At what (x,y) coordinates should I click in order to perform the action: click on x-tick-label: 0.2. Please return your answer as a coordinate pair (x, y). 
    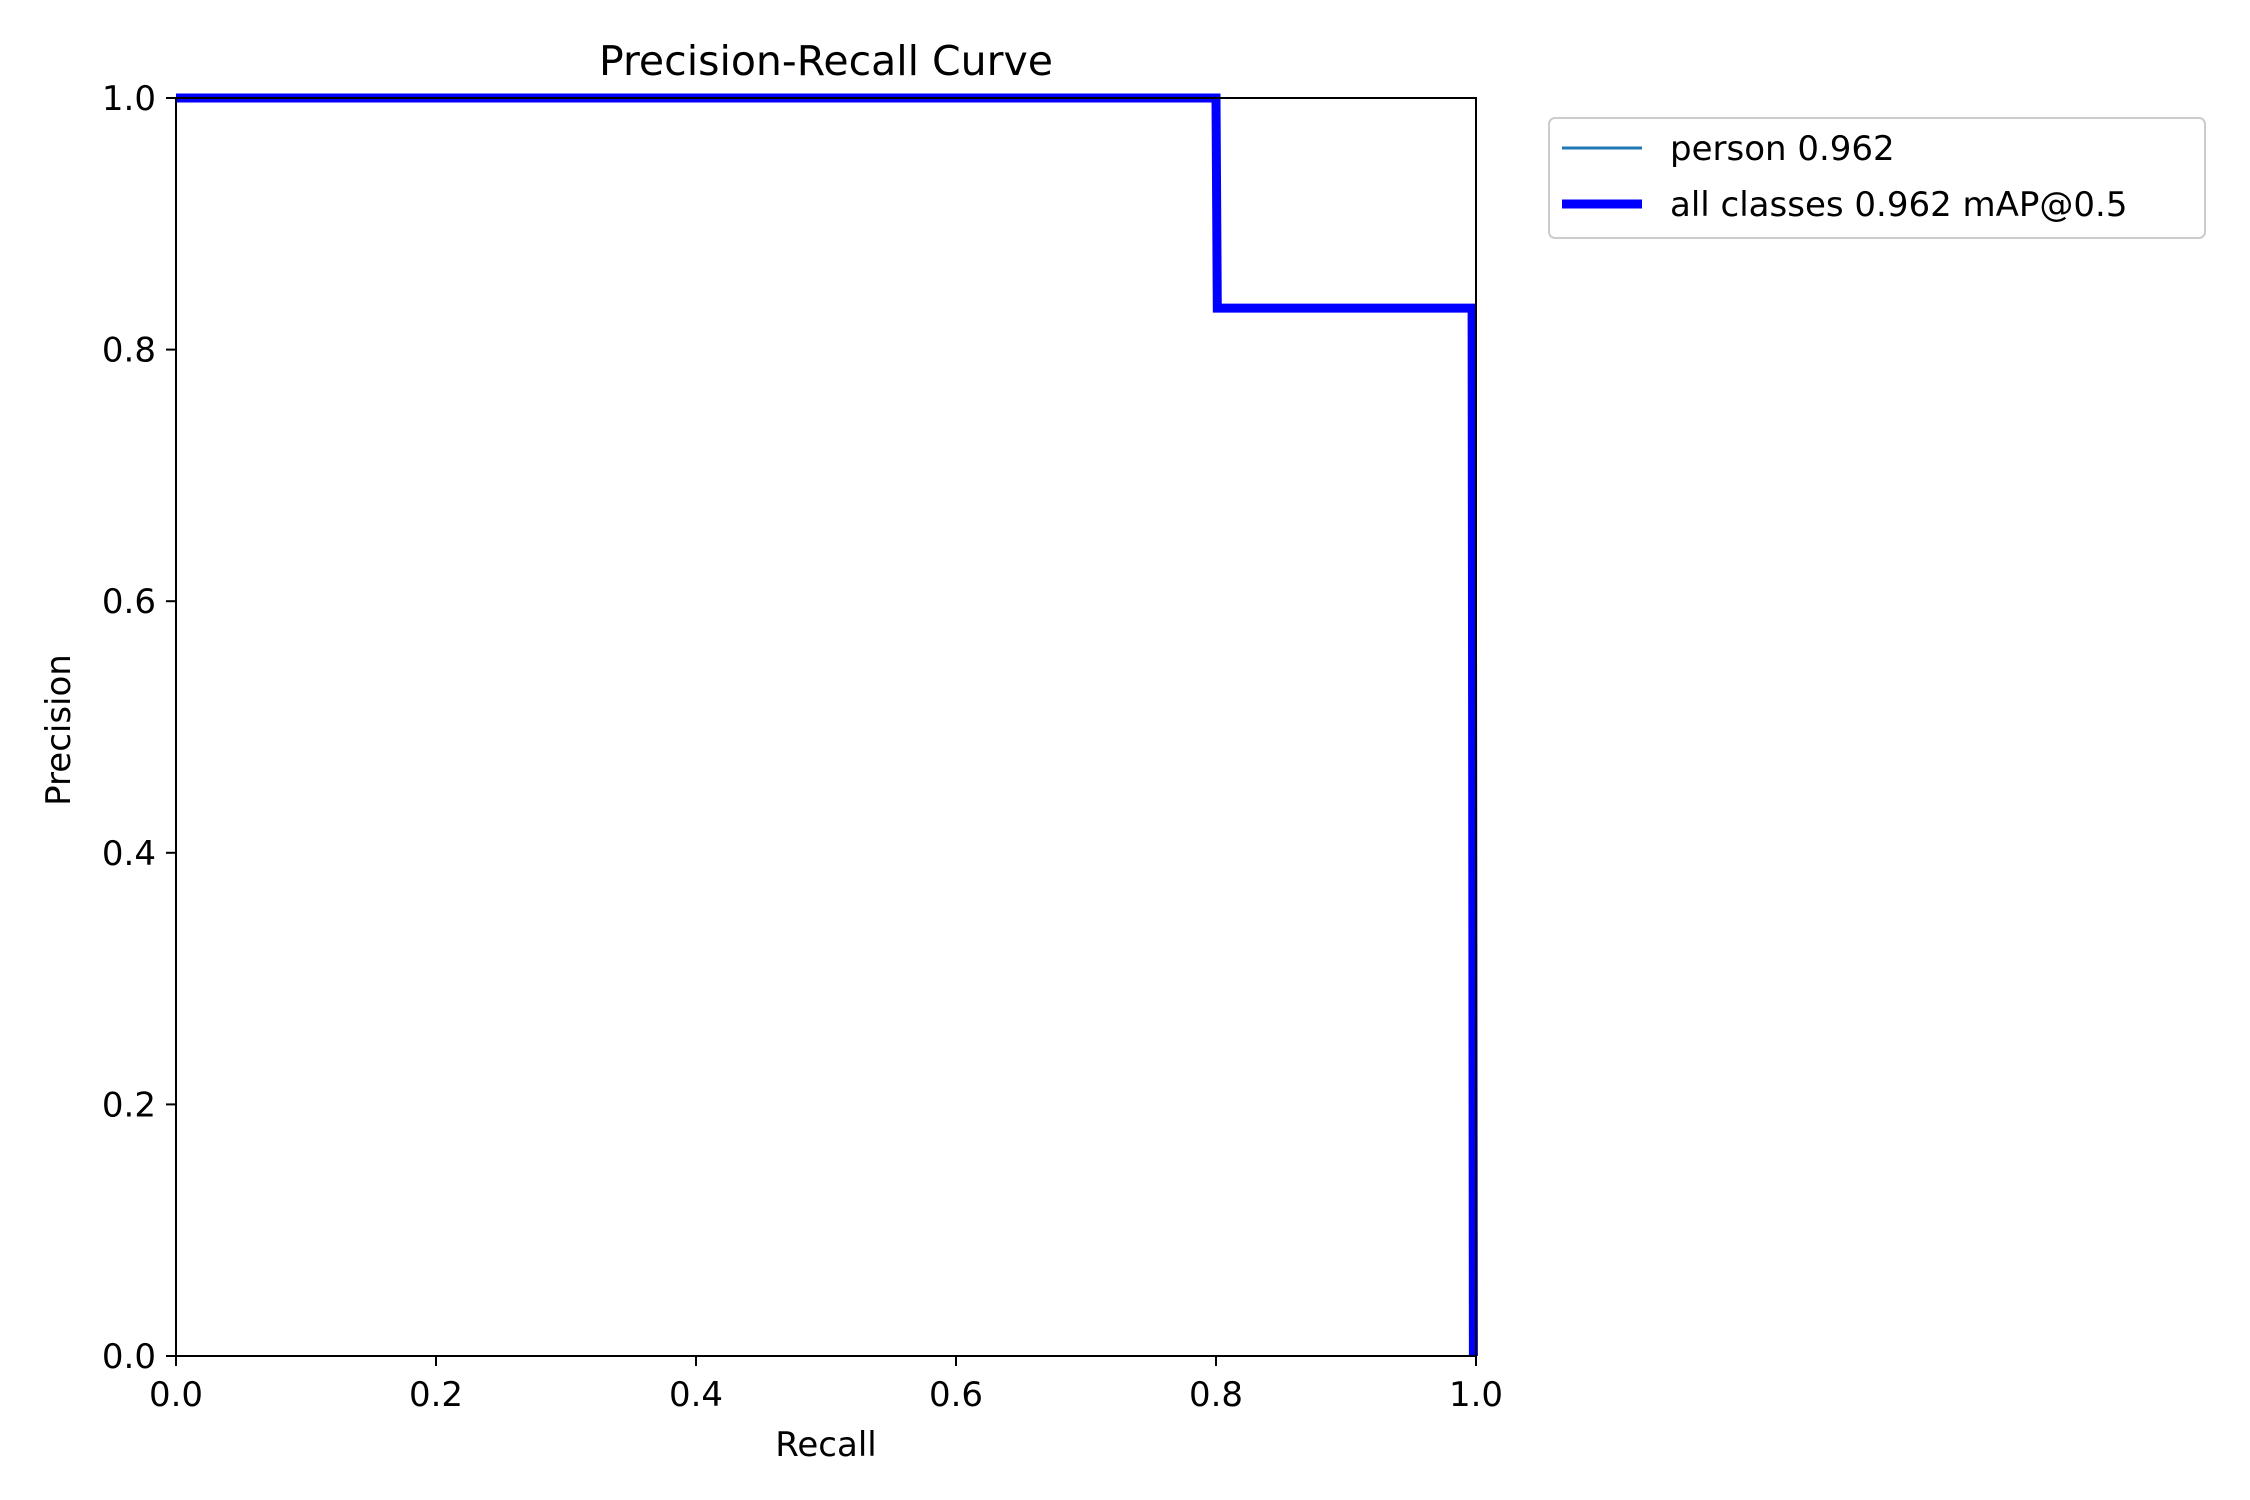
    Looking at the image, I should click on (436, 1395).